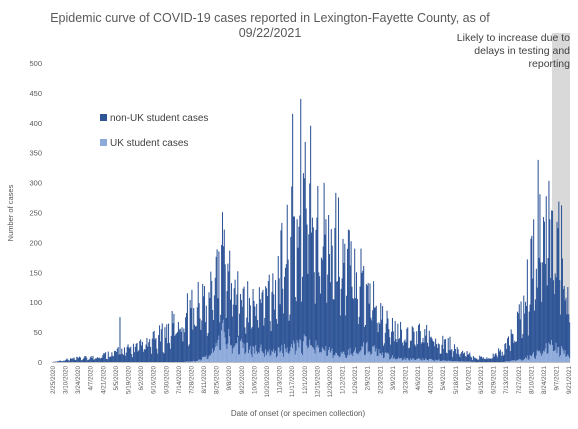 Image resolution: width=578 pixels, height=429 pixels. Describe the element at coordinates (557, 378) in the screenshot. I see `x-tick-label: 9/7/2021` at that location.